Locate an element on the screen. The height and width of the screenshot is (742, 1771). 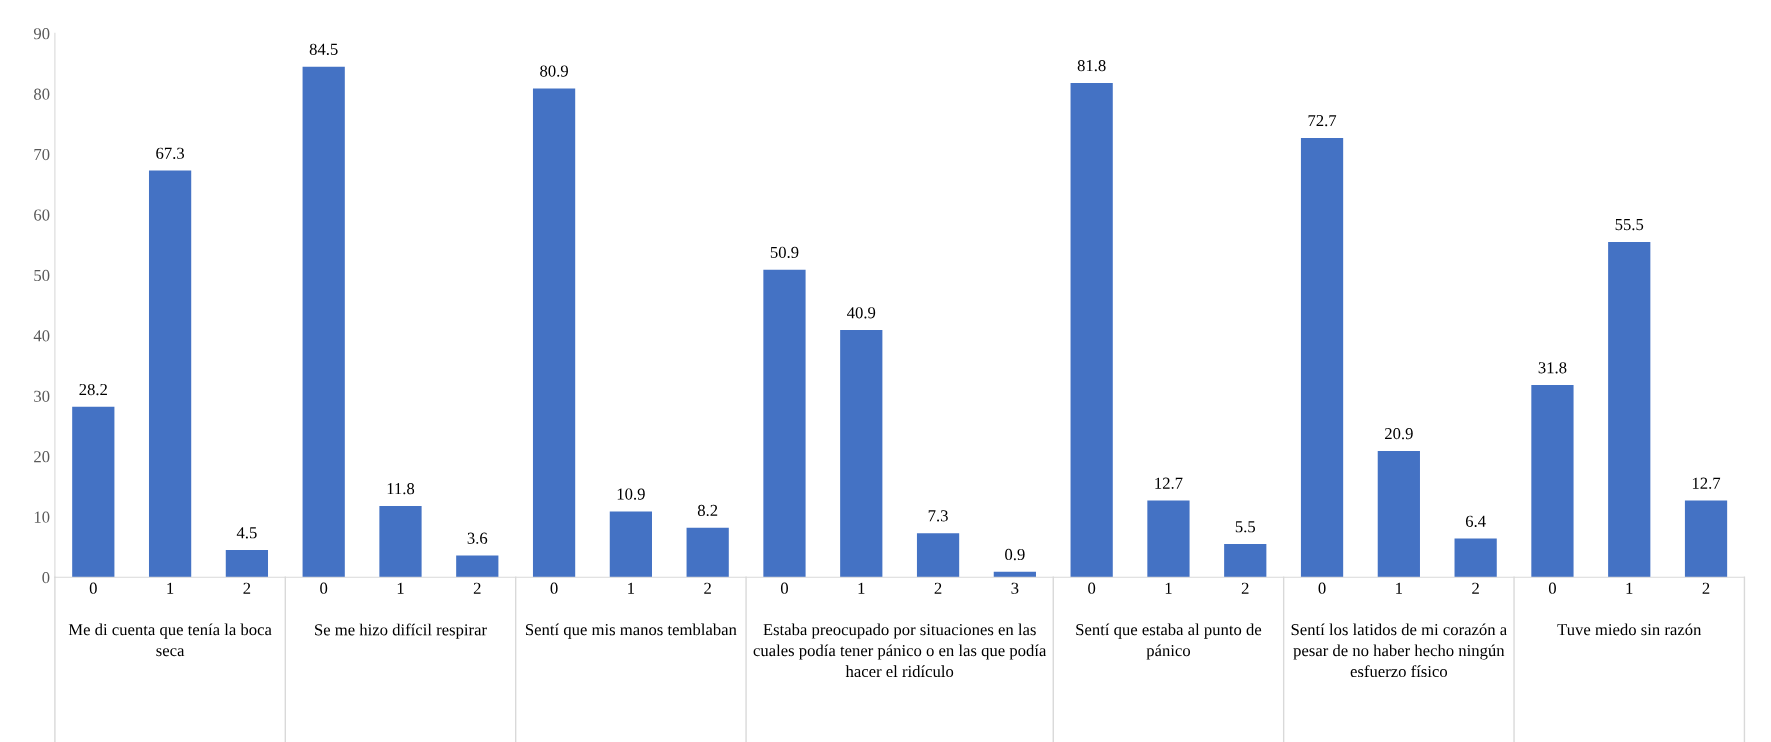
data-label: 11.8 is located at coordinates (401, 489).